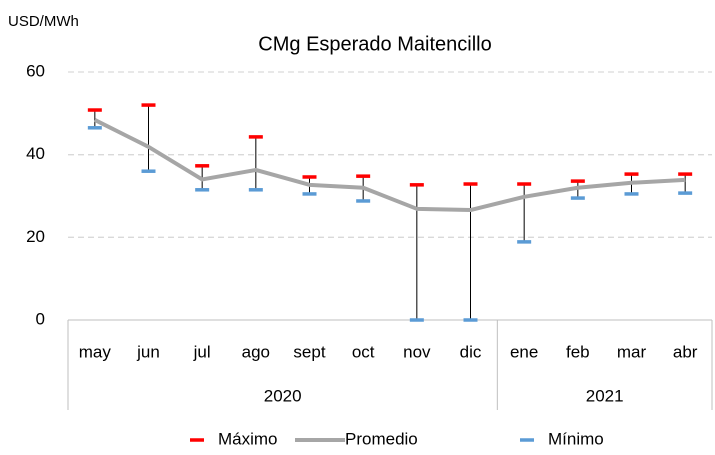  I want to click on x-tick-label: feb, so click(578, 351).